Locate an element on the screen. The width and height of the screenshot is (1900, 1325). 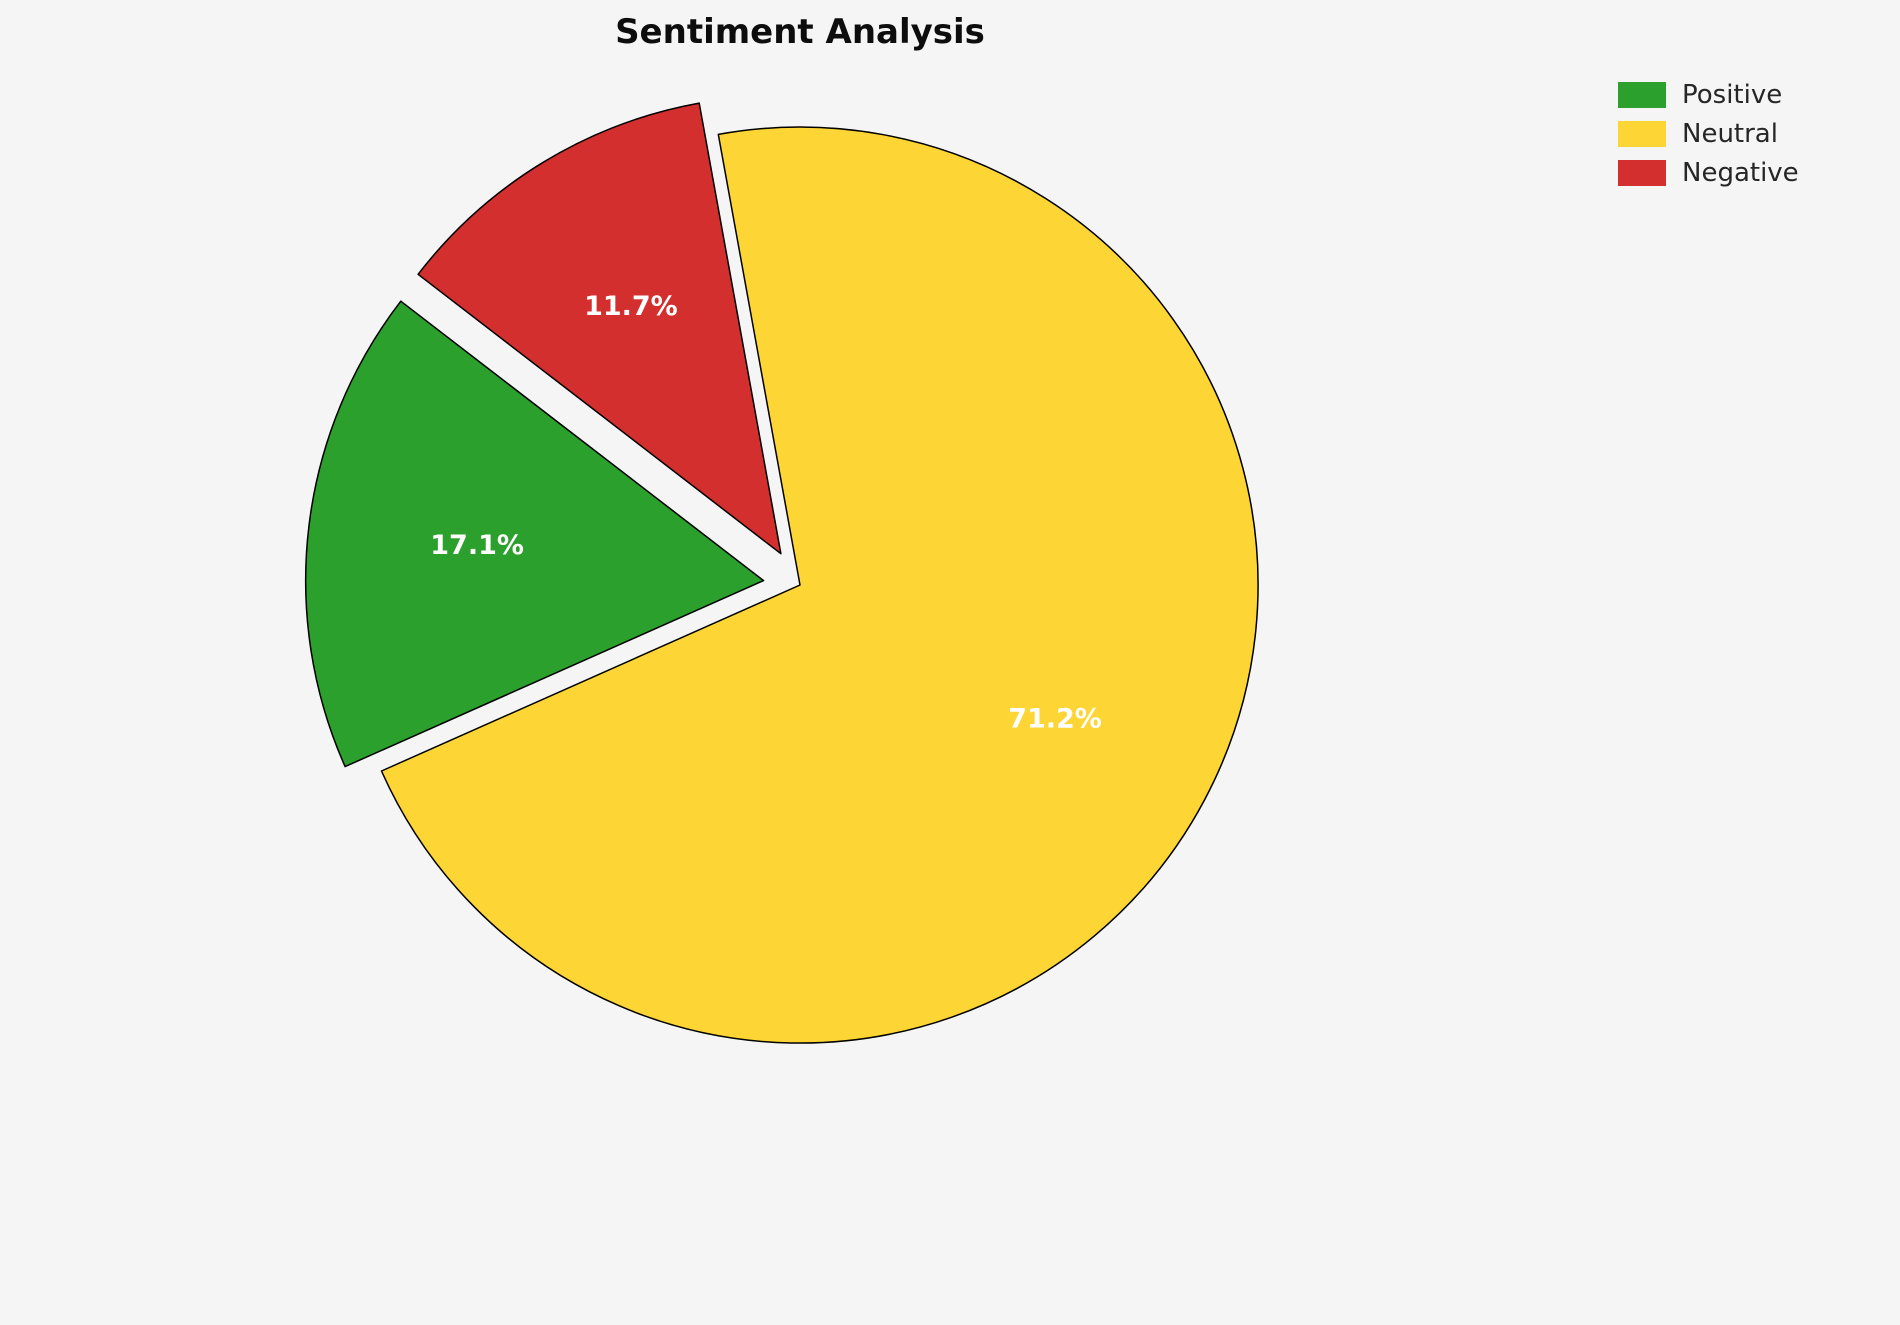
pie-slice-negative is located at coordinates (599, 328).